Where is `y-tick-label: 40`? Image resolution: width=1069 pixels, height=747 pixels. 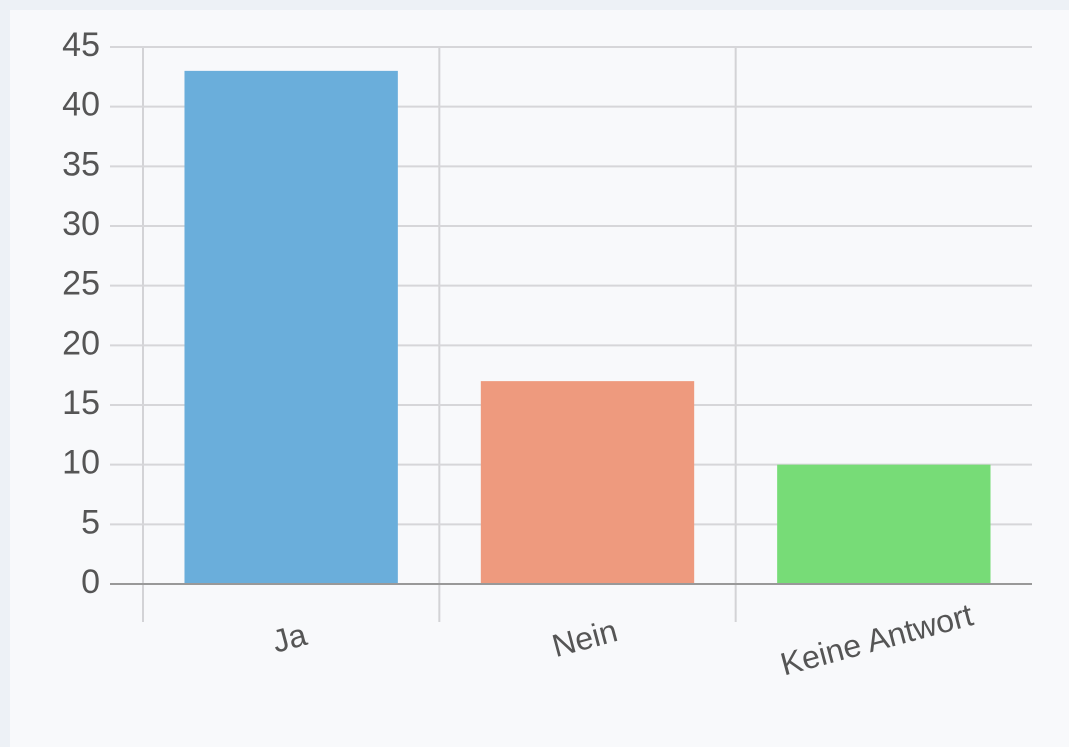 y-tick-label: 40 is located at coordinates (81, 105).